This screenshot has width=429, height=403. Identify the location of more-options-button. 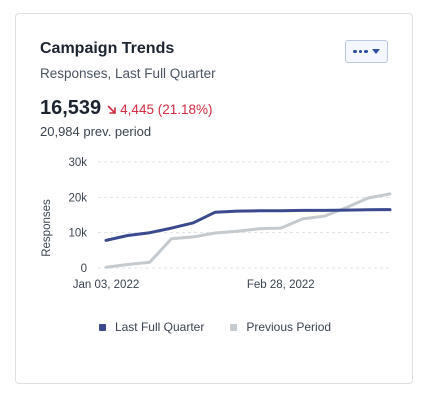
(366, 51).